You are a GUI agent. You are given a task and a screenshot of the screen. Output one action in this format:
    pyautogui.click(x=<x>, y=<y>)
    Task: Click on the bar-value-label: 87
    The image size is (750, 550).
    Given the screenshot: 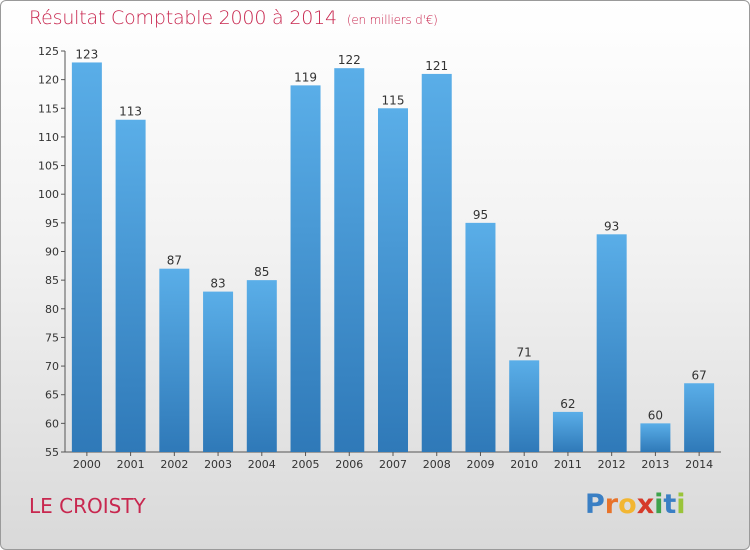 What is the action you would take?
    pyautogui.click(x=174, y=261)
    